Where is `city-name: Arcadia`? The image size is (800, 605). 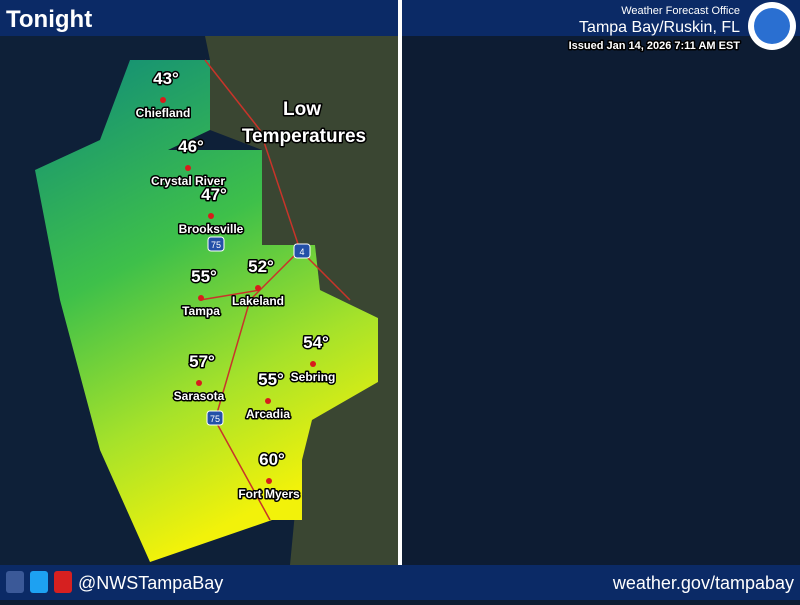 city-name: Arcadia is located at coordinates (268, 414).